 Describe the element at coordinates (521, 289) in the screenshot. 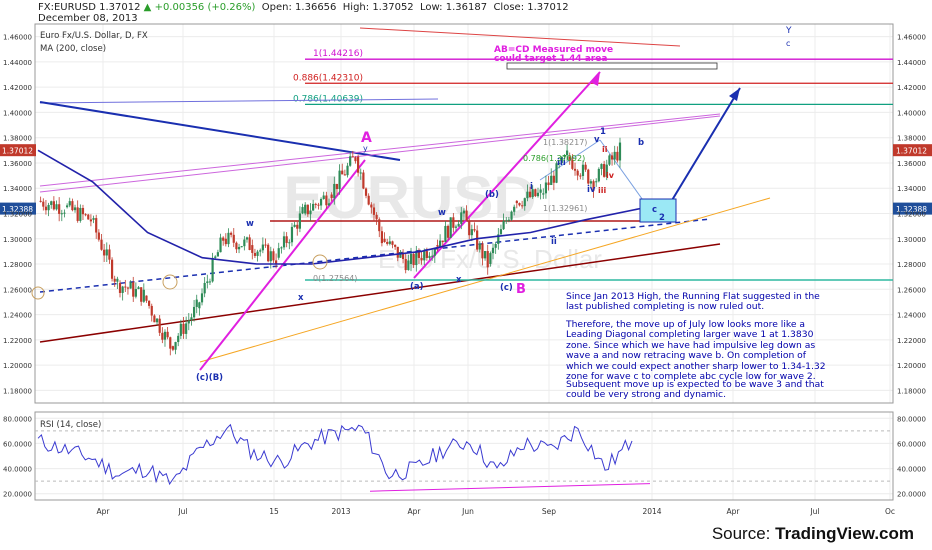

I see `wave-label-B: B` at that location.